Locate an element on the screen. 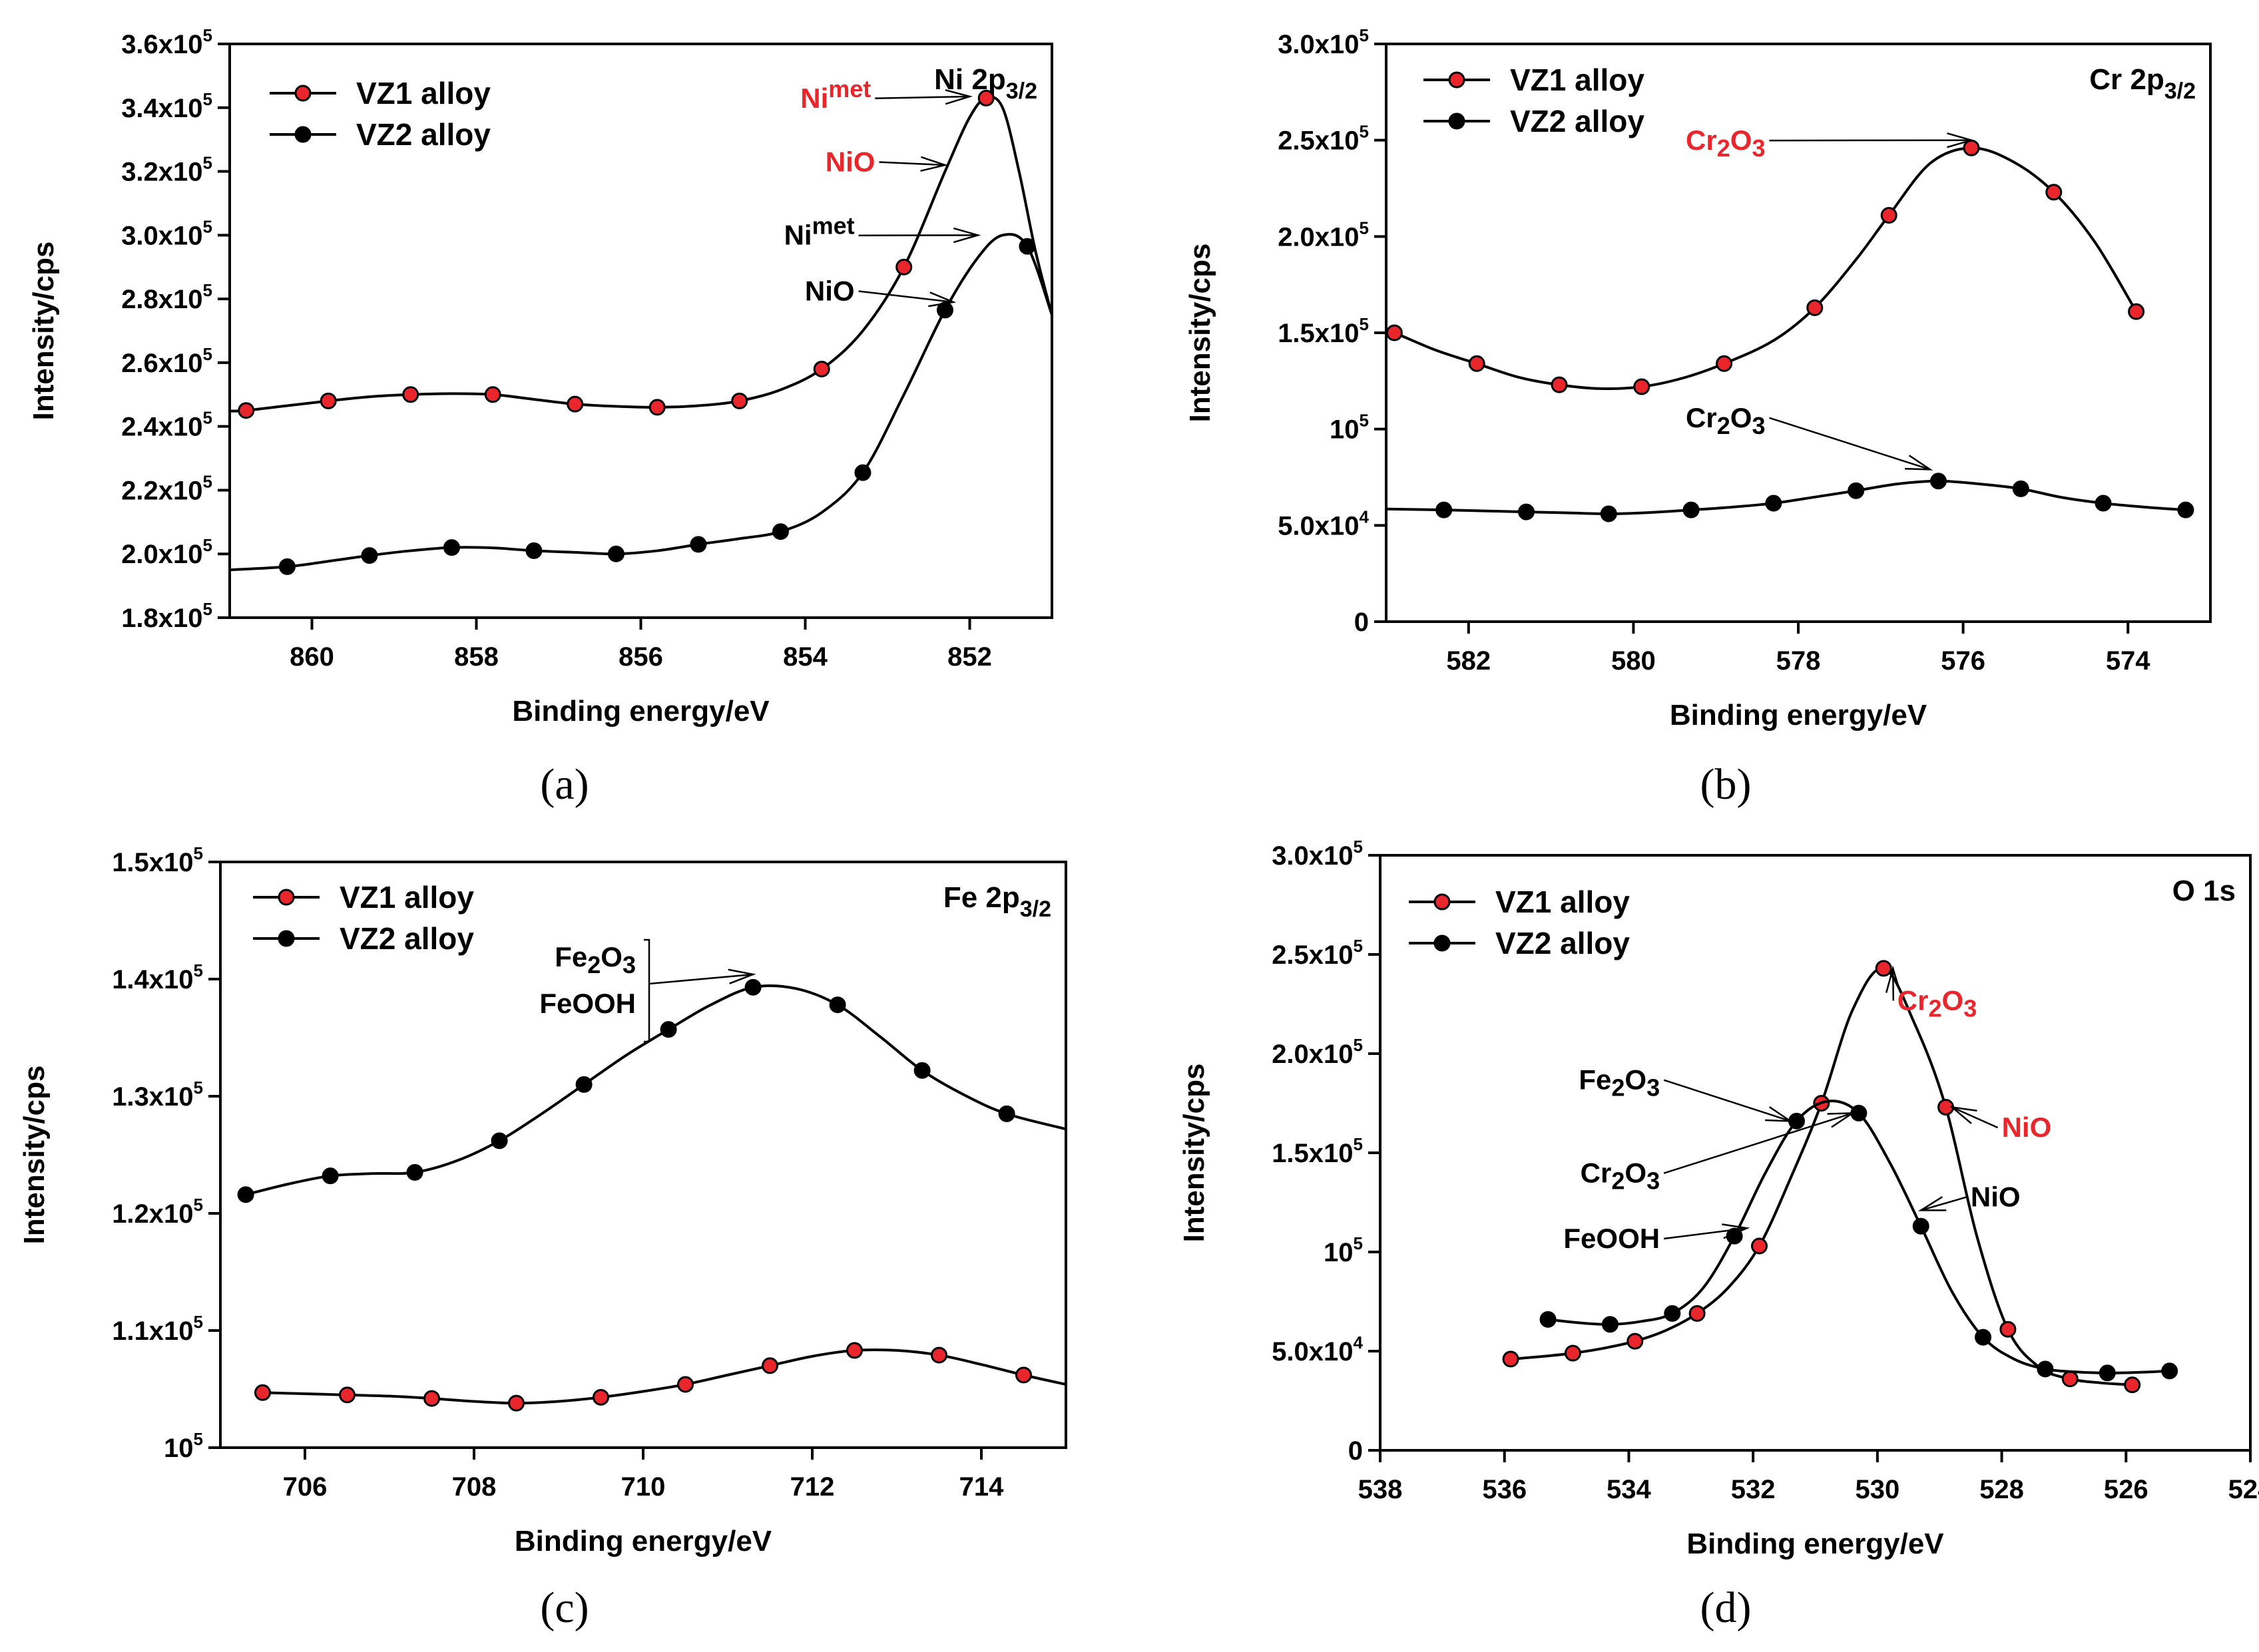 The image size is (2259, 1652). x-tick-label: 852 is located at coordinates (969, 657).